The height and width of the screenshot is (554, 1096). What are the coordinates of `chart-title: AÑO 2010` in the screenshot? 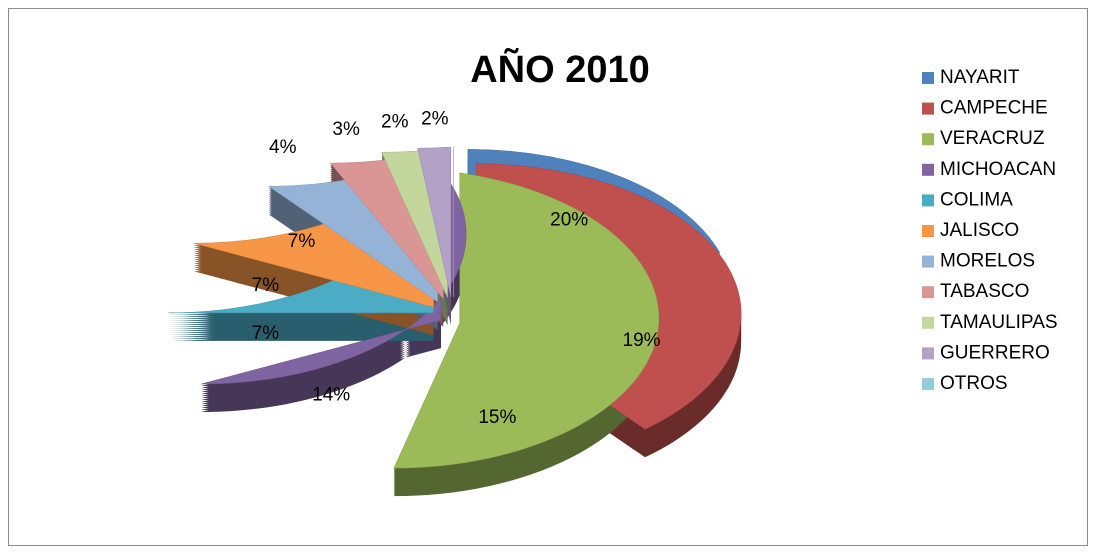 It's located at (560, 69).